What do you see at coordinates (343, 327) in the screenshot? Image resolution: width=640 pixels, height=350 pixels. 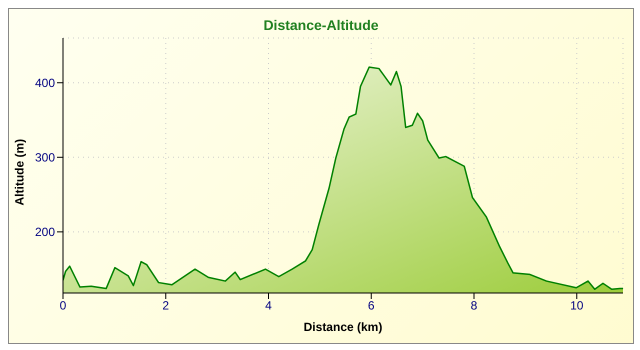 I see `x-axis-title: Distance (km)` at bounding box center [343, 327].